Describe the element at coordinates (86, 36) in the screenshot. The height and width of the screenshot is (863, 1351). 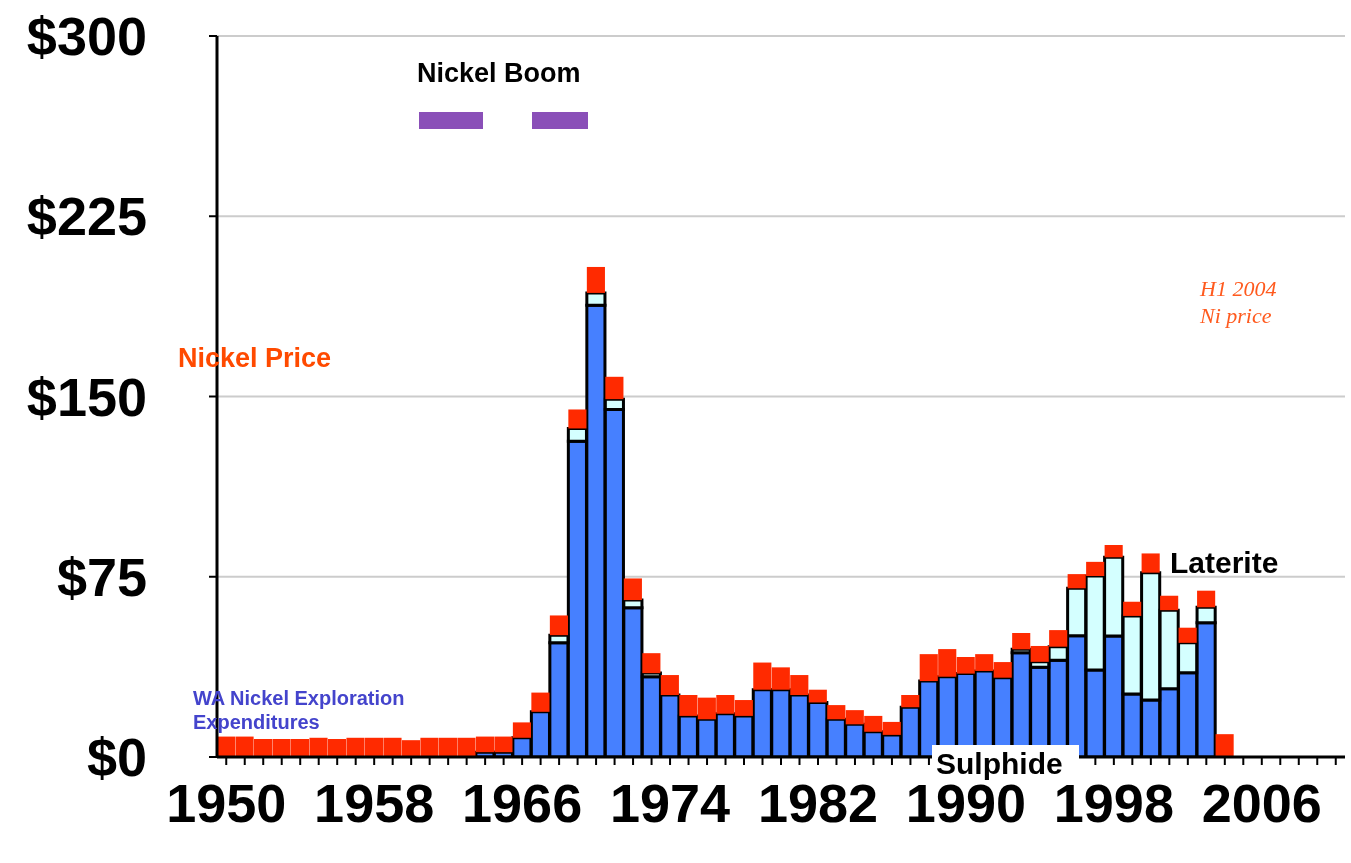
I see `y-tick-label: $300` at that location.